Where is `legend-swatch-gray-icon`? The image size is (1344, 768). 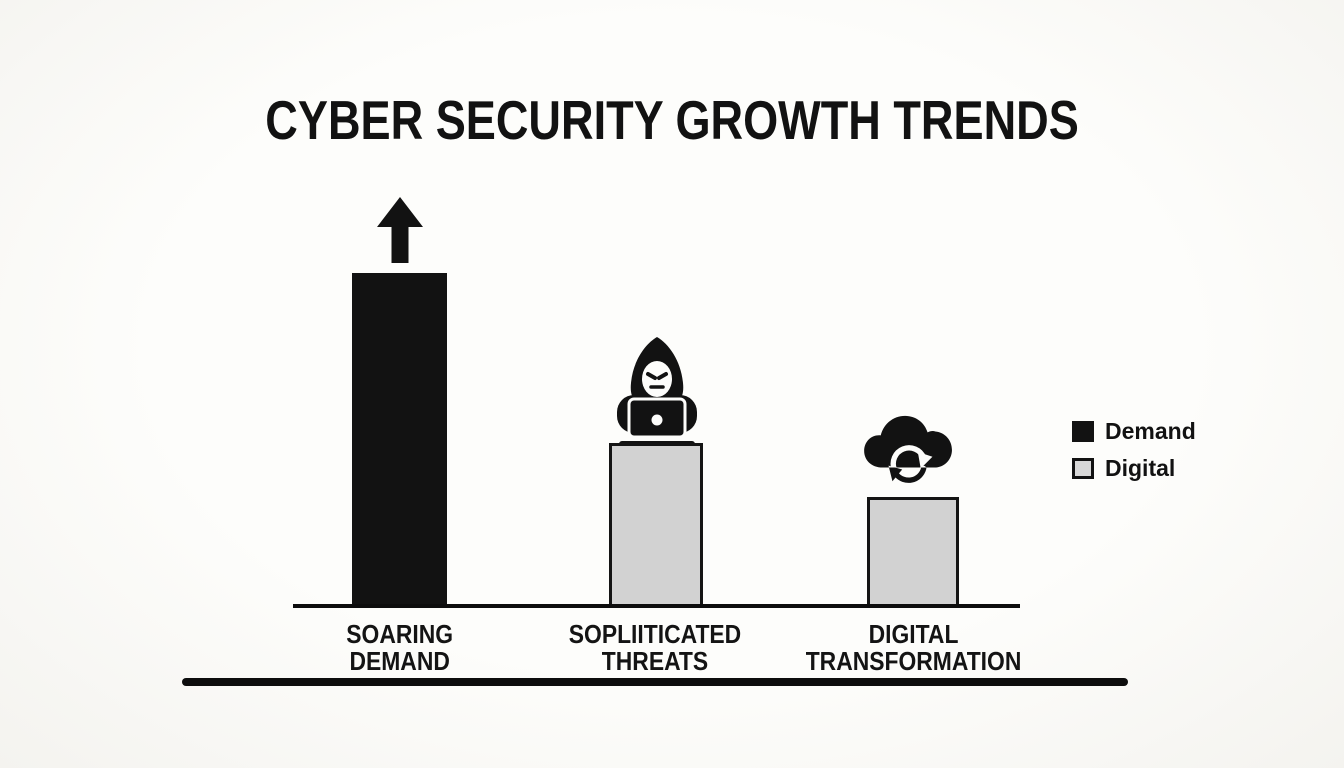 legend-swatch-gray-icon is located at coordinates (1083, 468).